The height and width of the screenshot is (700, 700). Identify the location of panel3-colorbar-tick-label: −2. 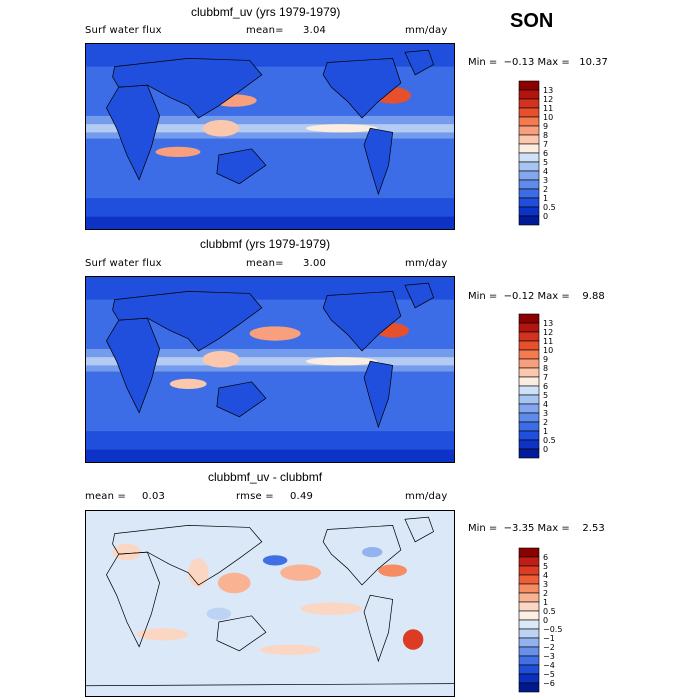
(549, 647).